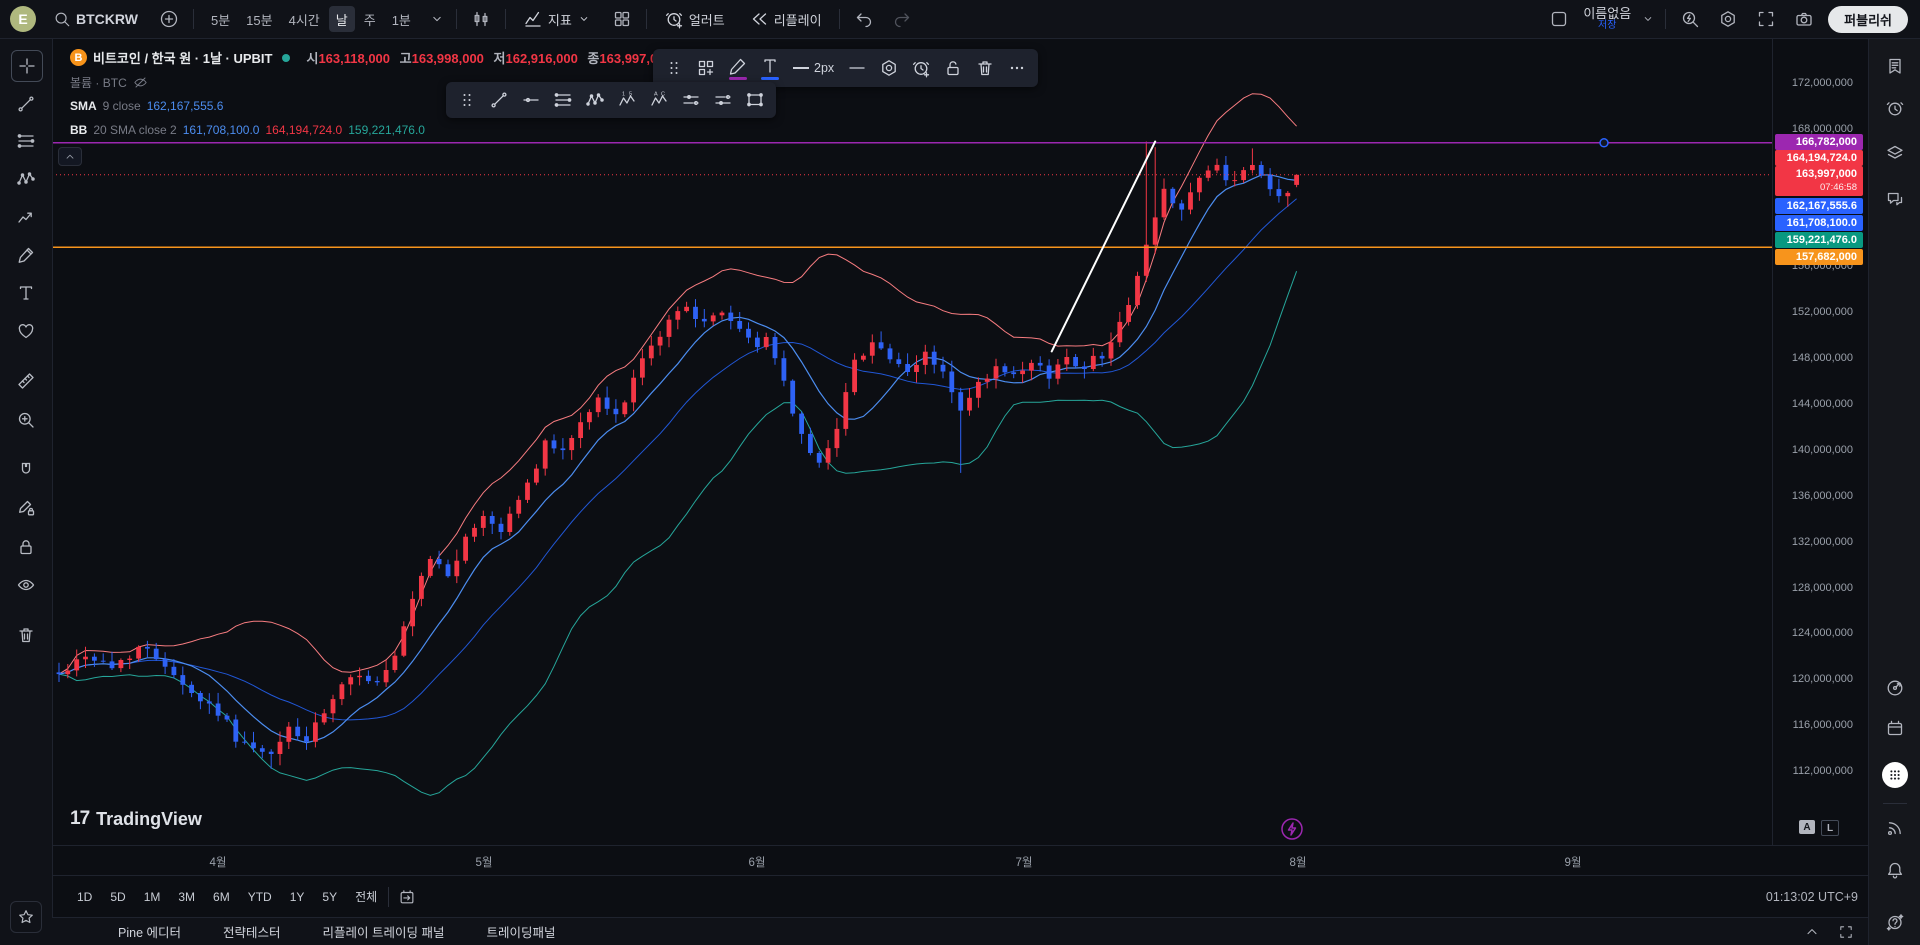  I want to click on horizontal-ray-icon, so click(531, 100).